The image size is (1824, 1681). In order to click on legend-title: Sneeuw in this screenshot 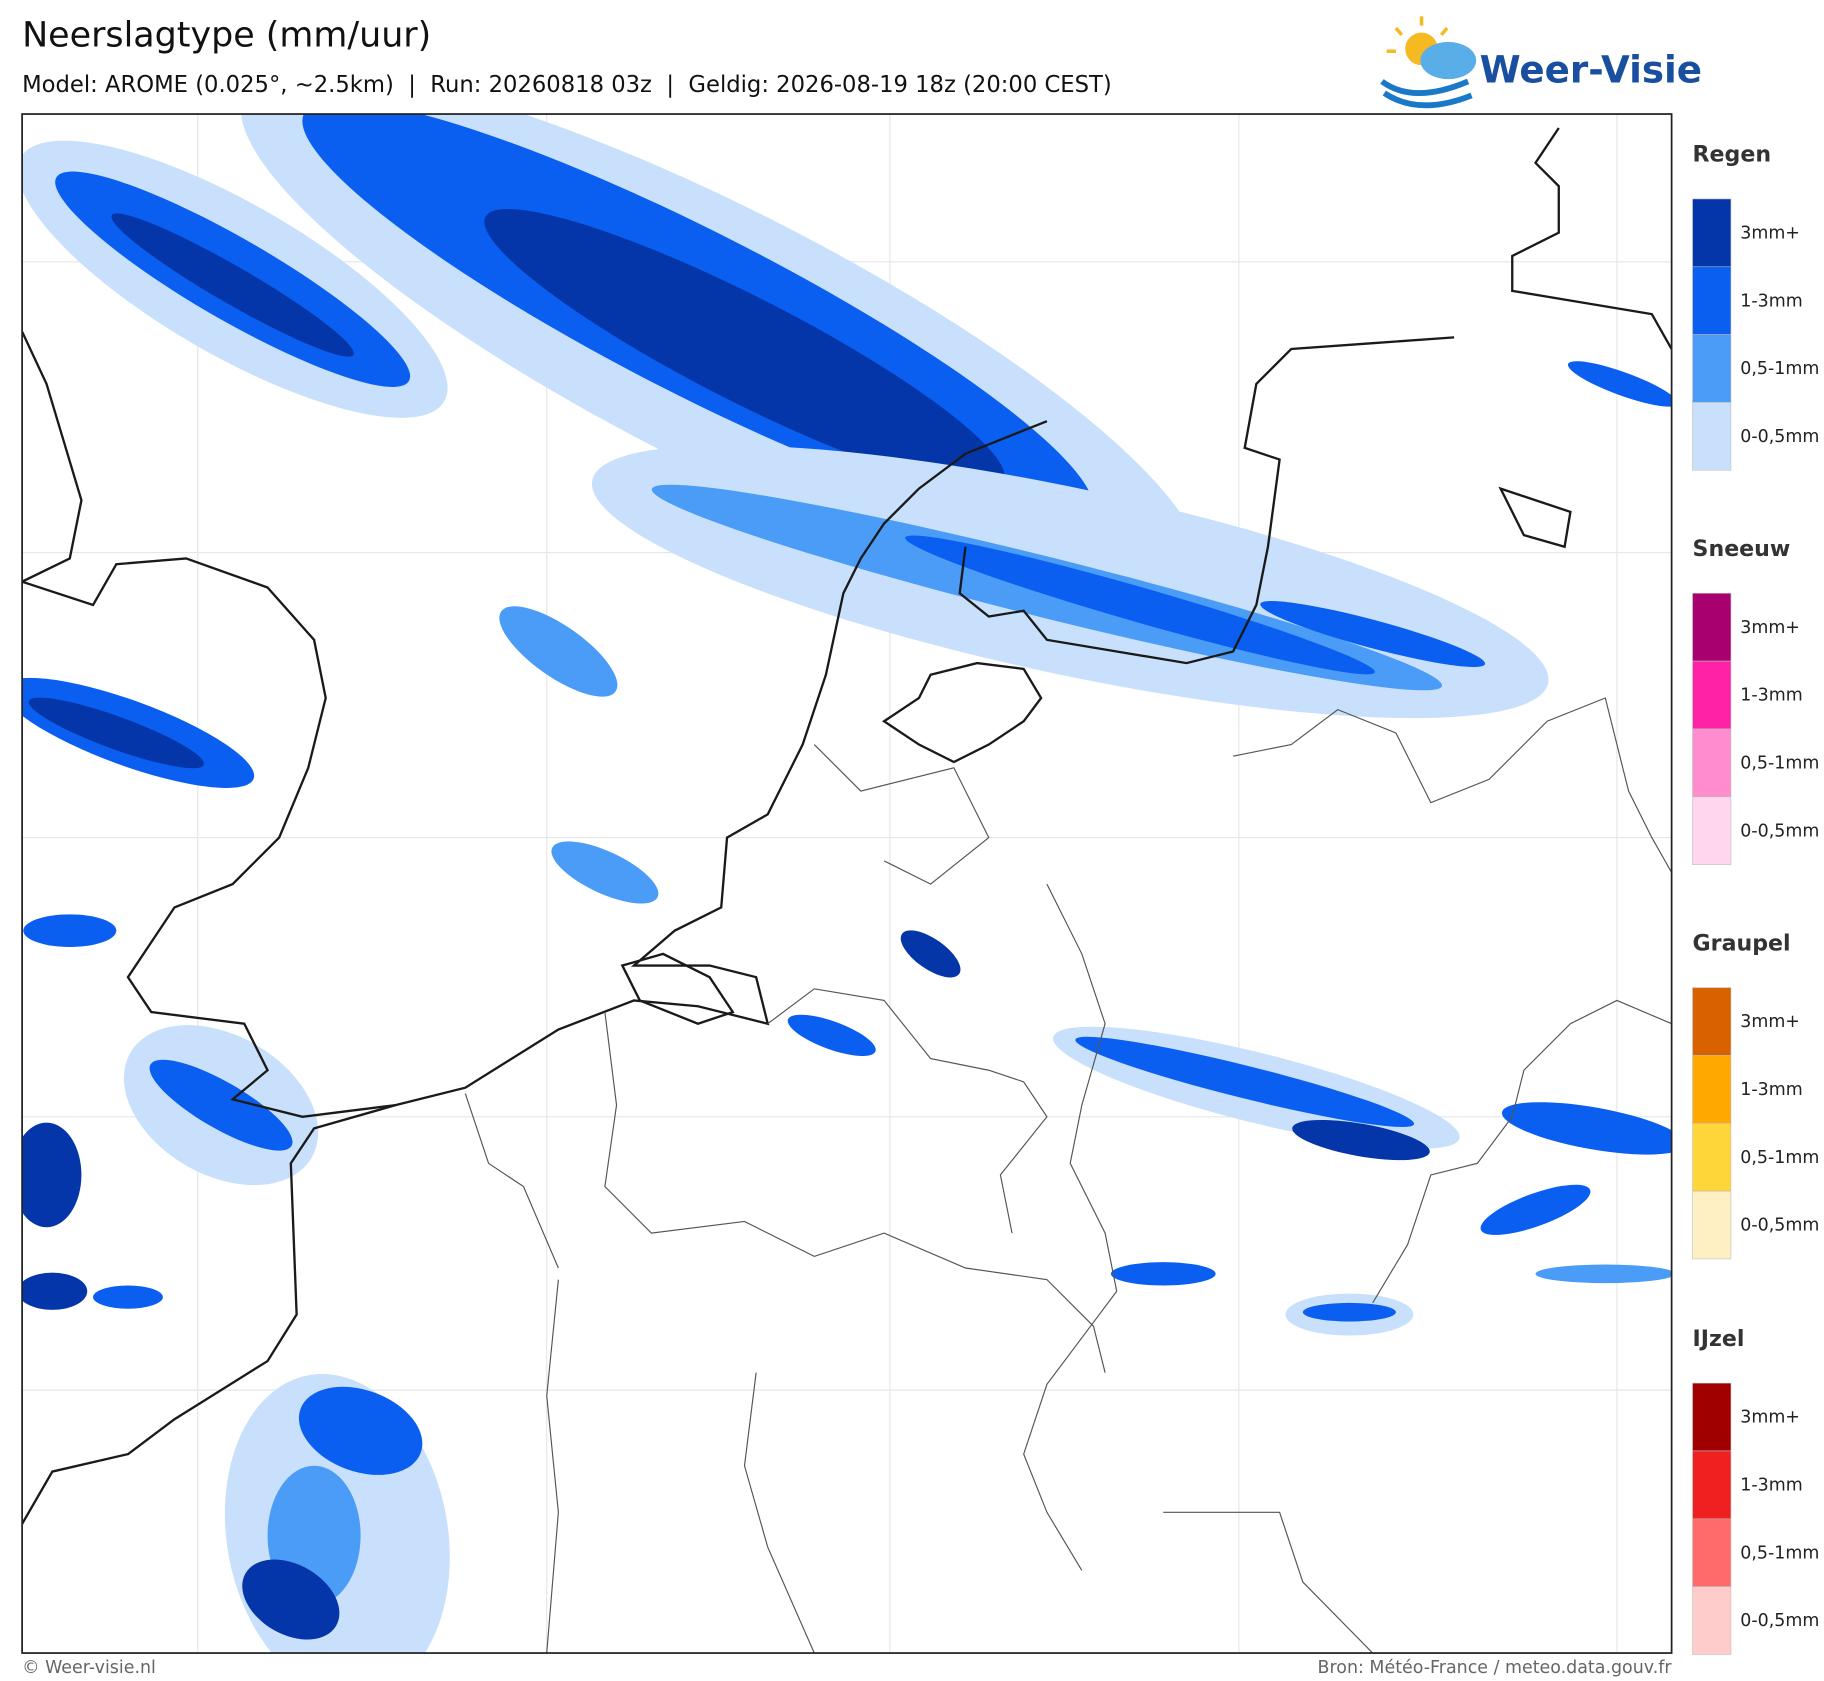, I will do `click(1742, 549)`.